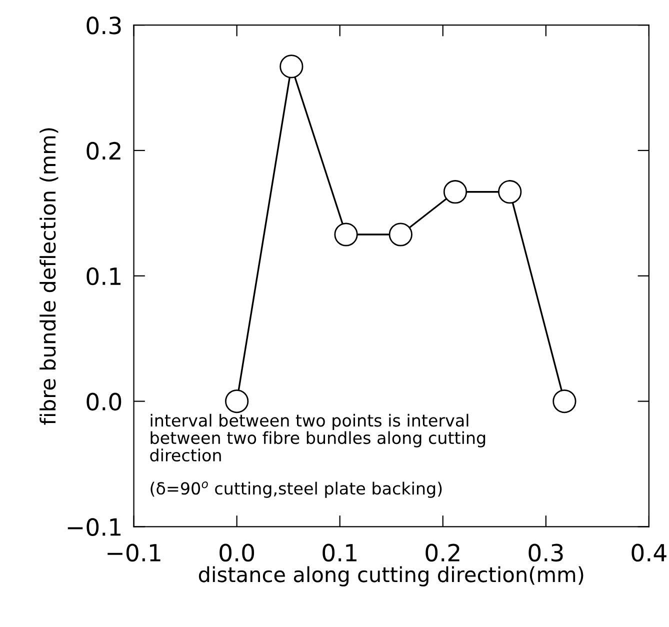  What do you see at coordinates (104, 401) in the screenshot?
I see `y-tick-label: 0.0` at bounding box center [104, 401].